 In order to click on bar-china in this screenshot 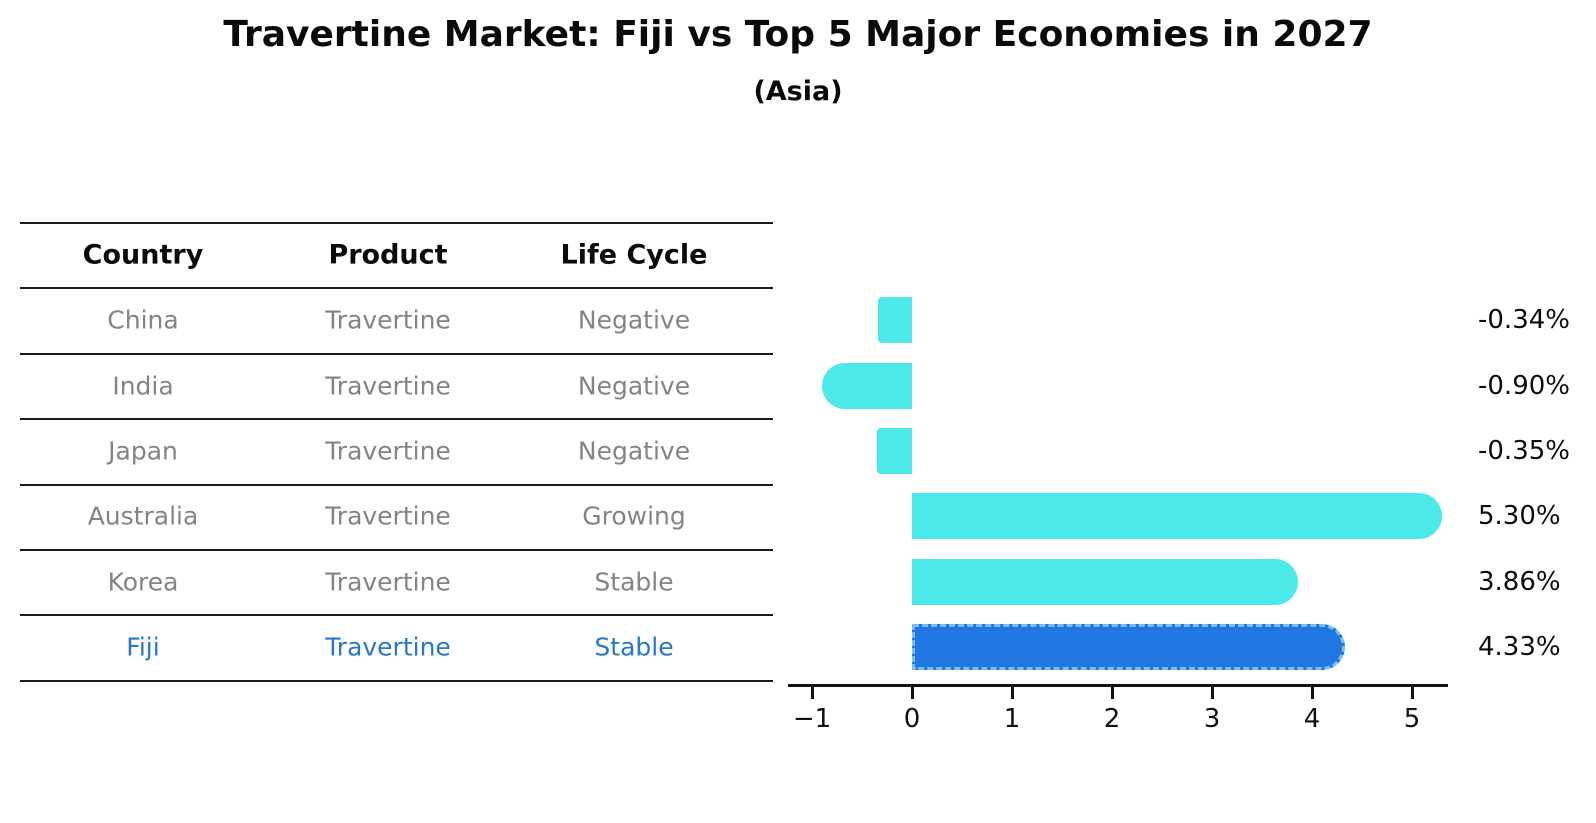, I will do `click(895, 320)`.